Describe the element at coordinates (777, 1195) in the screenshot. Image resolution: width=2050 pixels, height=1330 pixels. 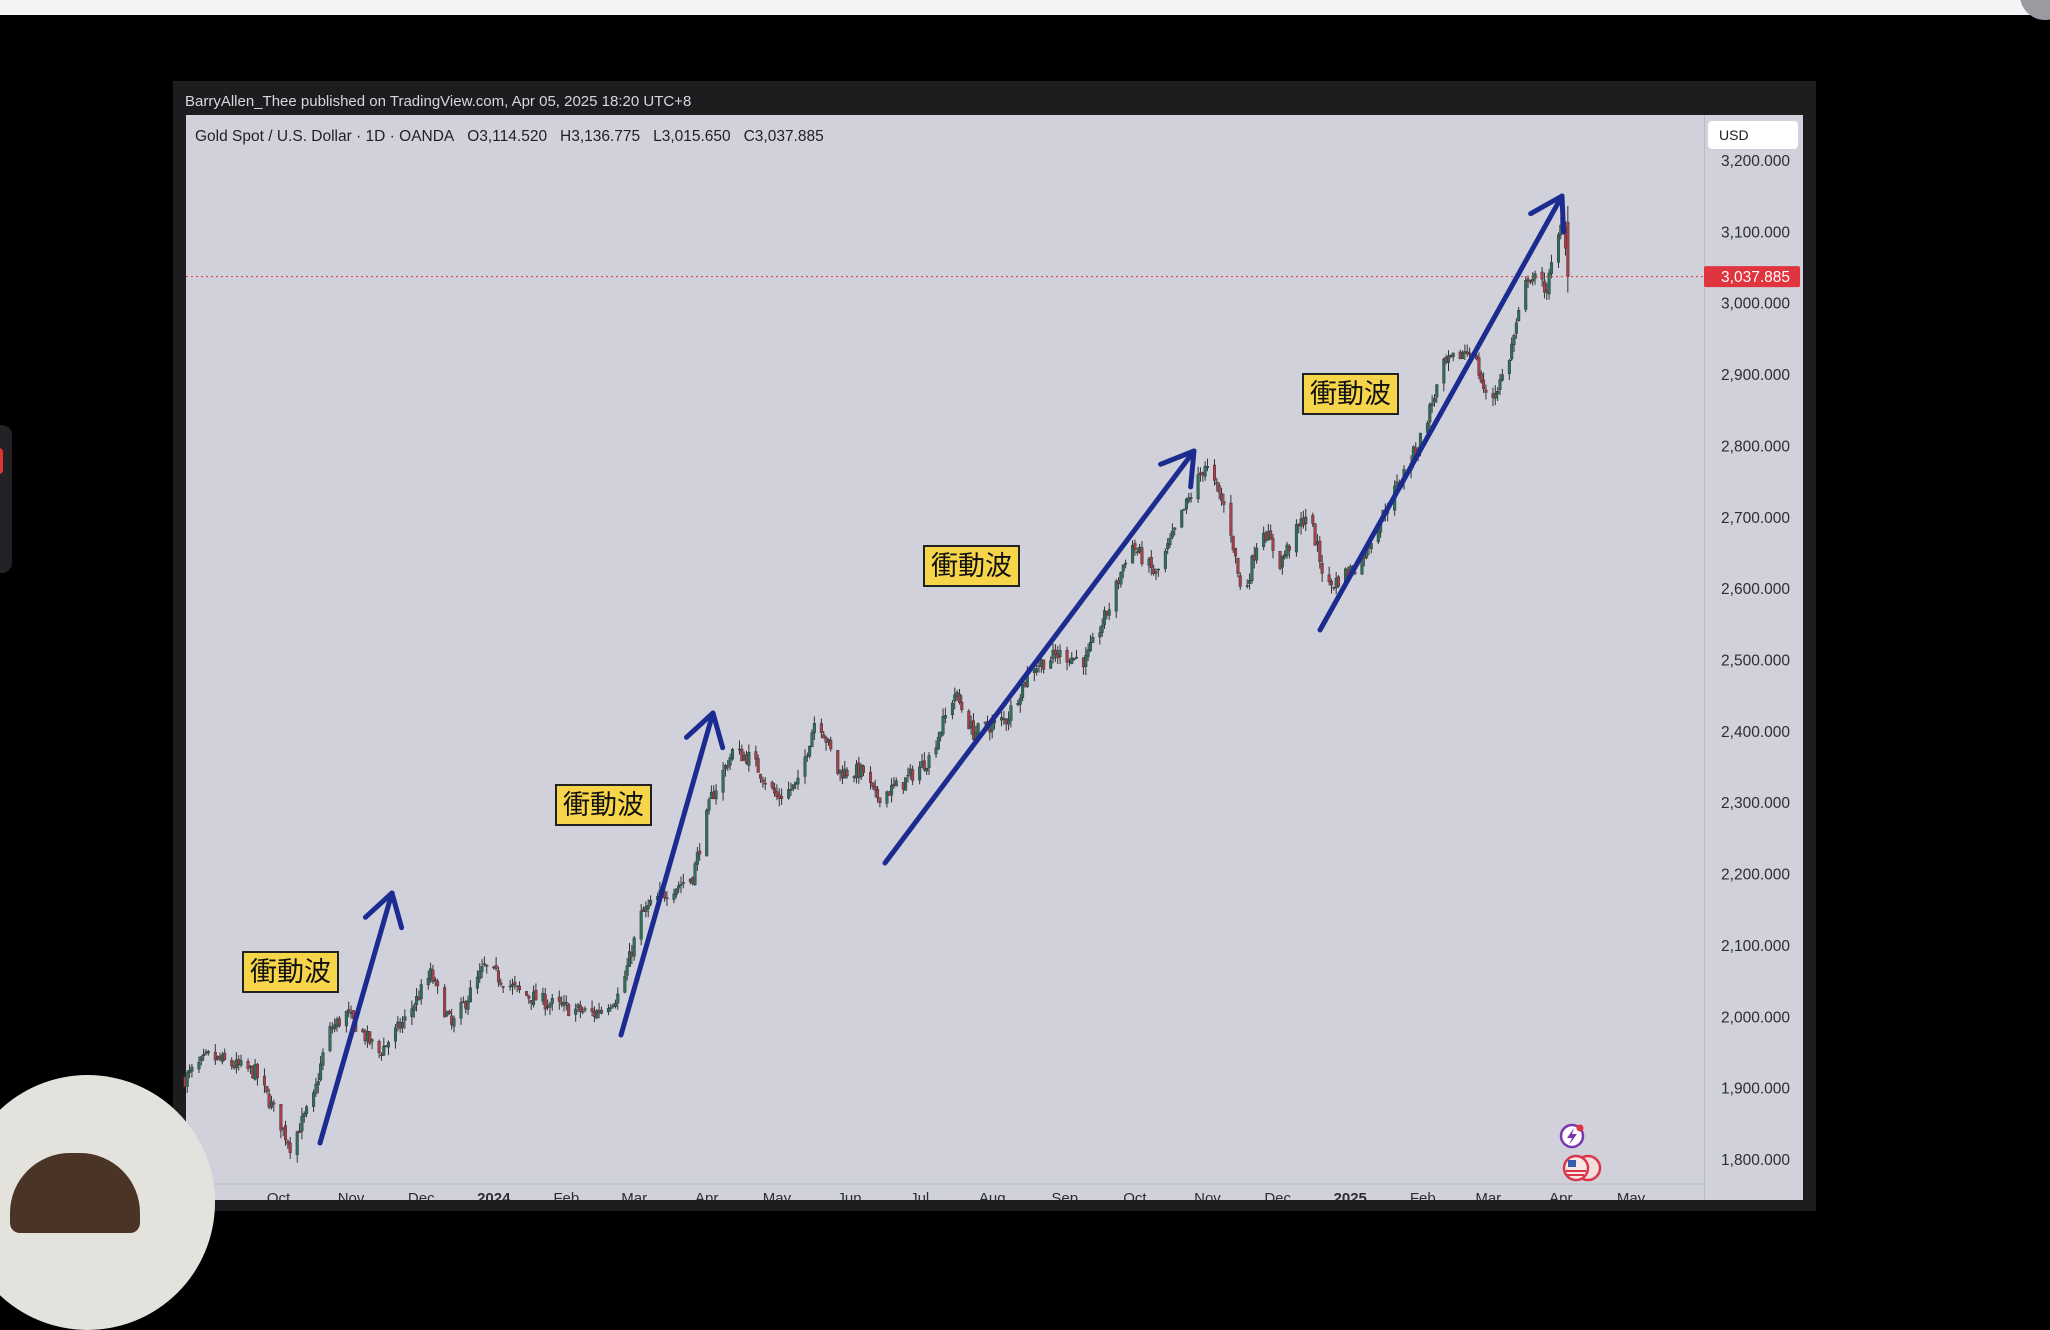
I see `time-tick-label: May` at that location.